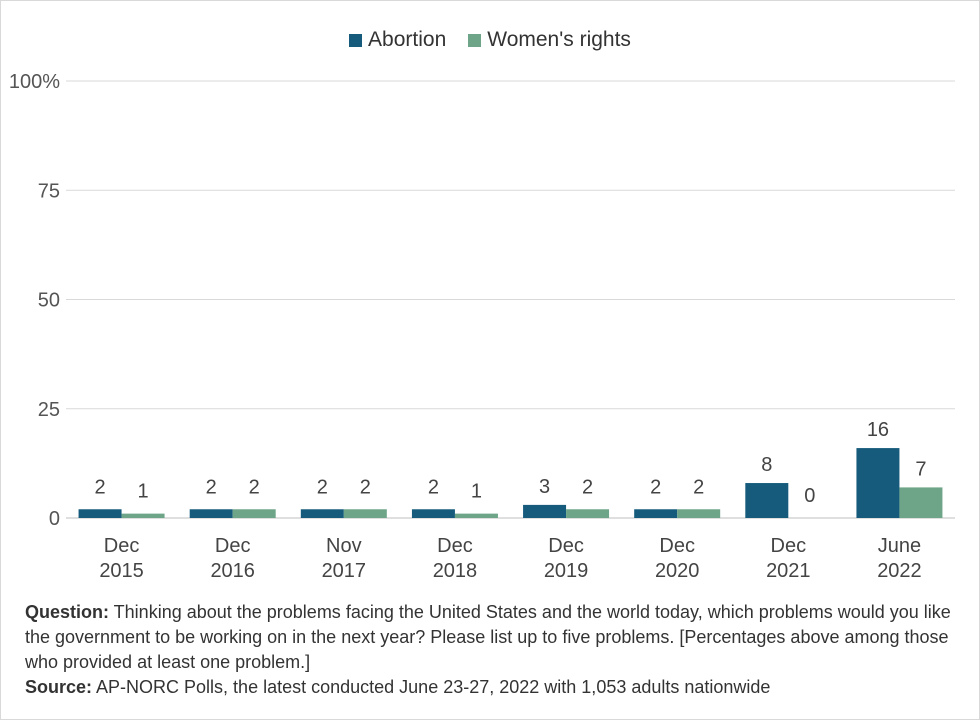 This screenshot has height=720, width=980. Describe the element at coordinates (49, 410) in the screenshot. I see `y-tick-label: 25` at that location.